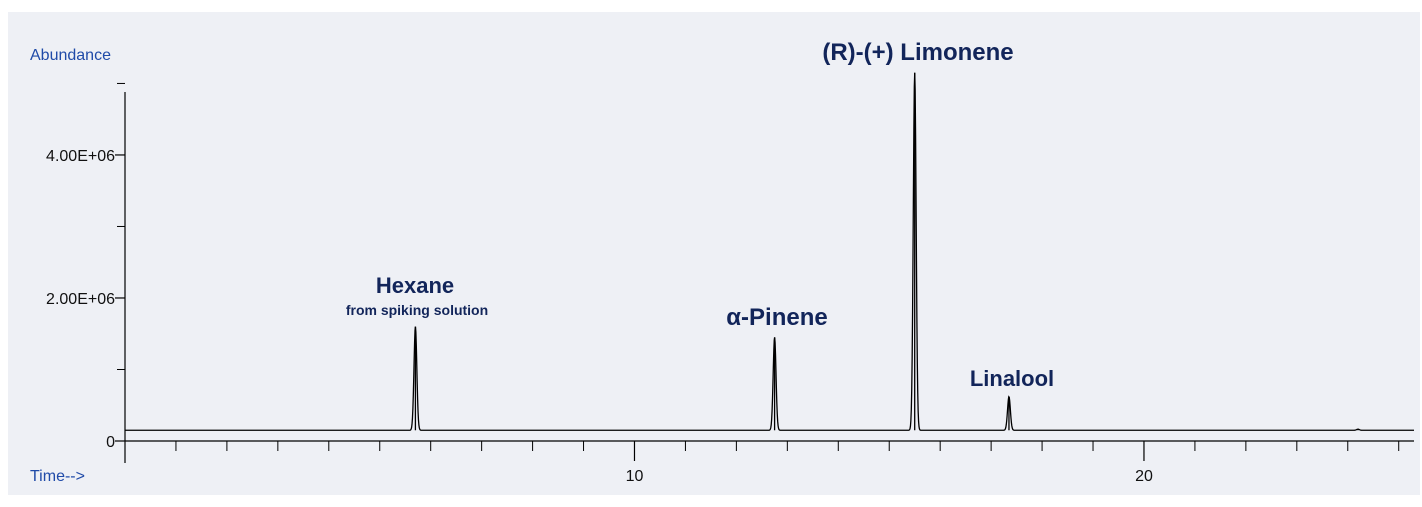 This screenshot has height=507, width=1422. What do you see at coordinates (80, 299) in the screenshot?
I see `y-tick-label: 2.00E+06` at bounding box center [80, 299].